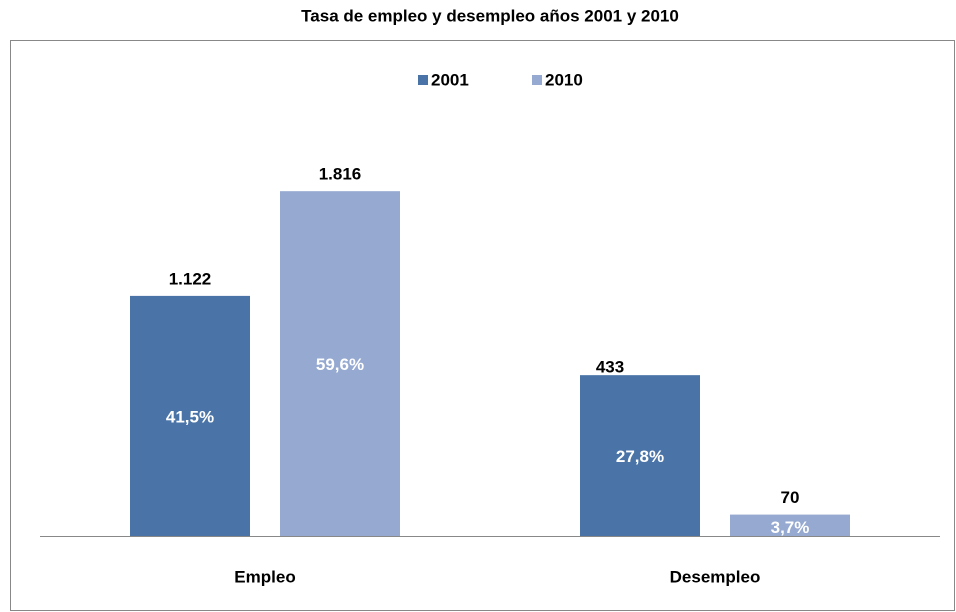 Image resolution: width=956 pixels, height=612 pixels. What do you see at coordinates (264, 576) in the screenshot?
I see `x-tick-label: Empleo` at bounding box center [264, 576].